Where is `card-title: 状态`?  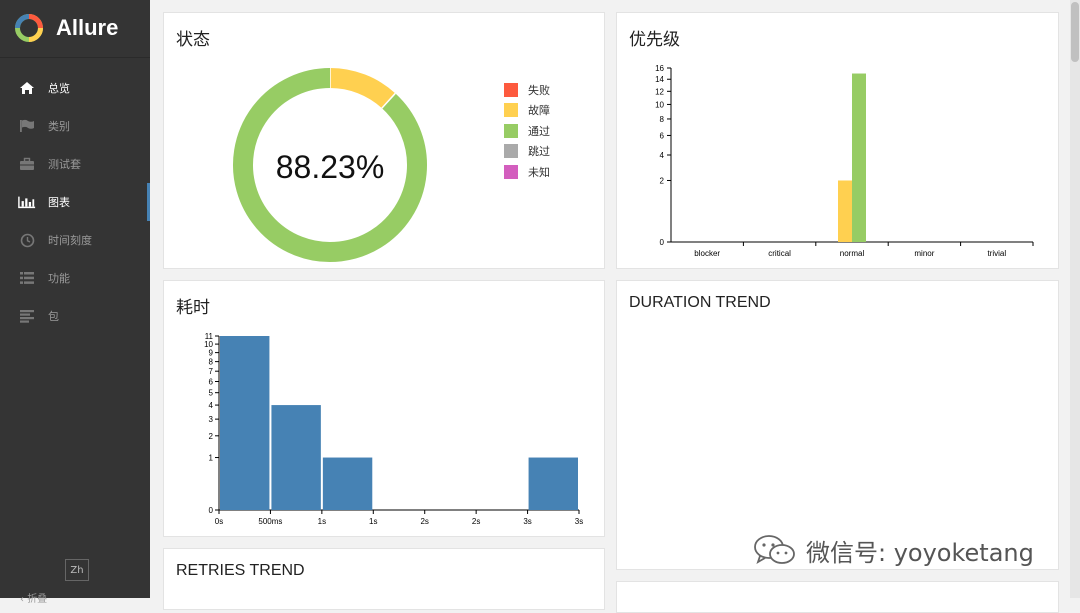 card-title: 状态 is located at coordinates (193, 39).